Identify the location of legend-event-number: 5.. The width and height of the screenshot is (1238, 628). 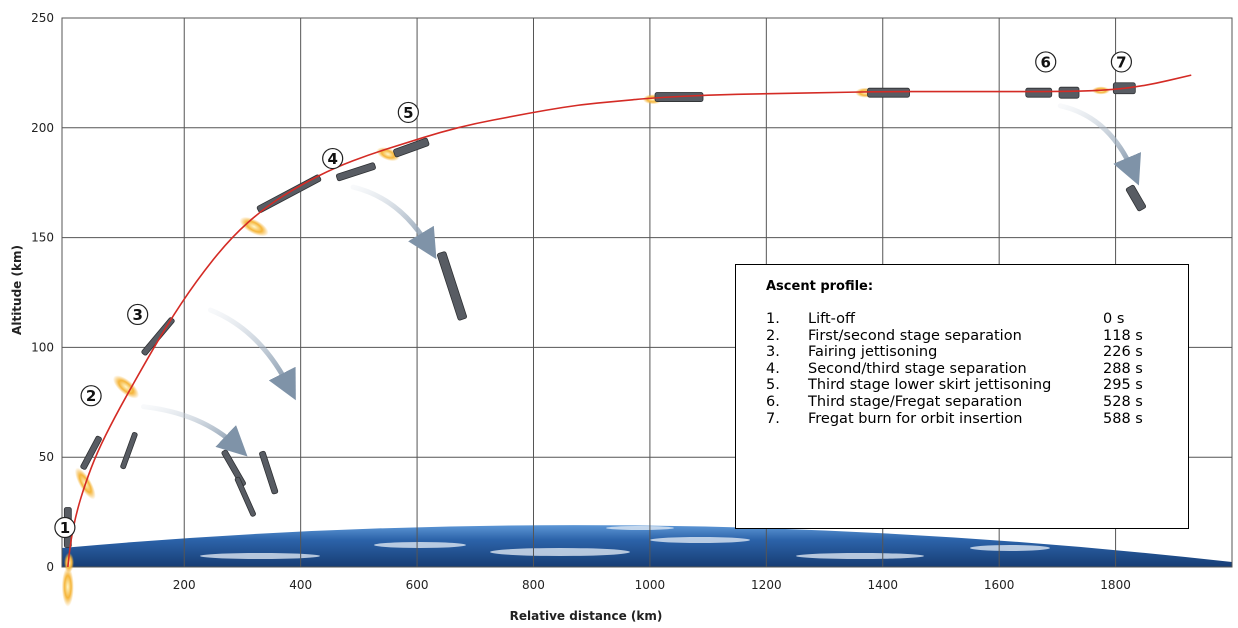
(773, 385).